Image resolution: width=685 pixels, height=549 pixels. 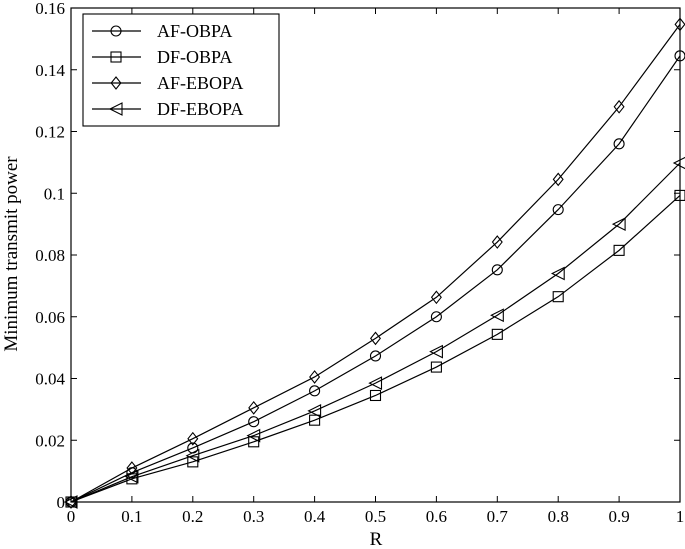 I want to click on x-tick-label: 0.2, so click(x=192, y=516).